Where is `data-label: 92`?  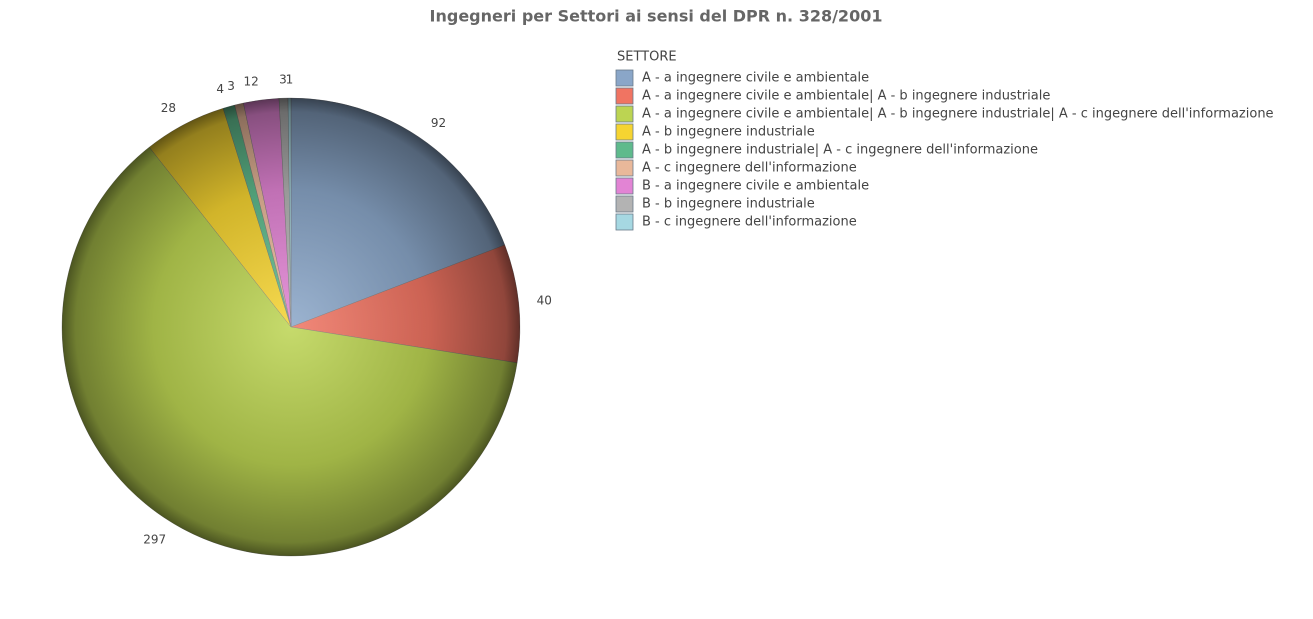 data-label: 92 is located at coordinates (438, 123).